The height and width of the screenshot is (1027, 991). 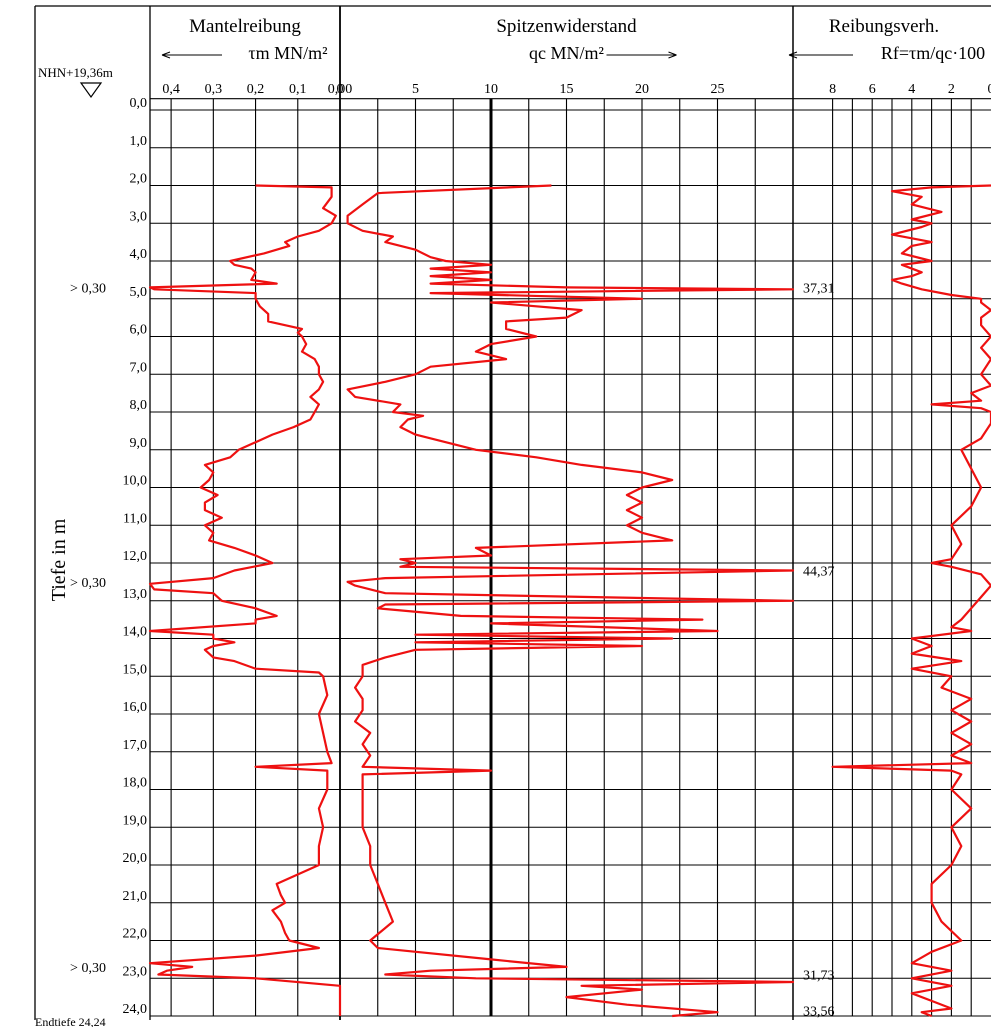 What do you see at coordinates (171, 89) in the screenshot?
I see `value-tick-label: 0,4` at bounding box center [171, 89].